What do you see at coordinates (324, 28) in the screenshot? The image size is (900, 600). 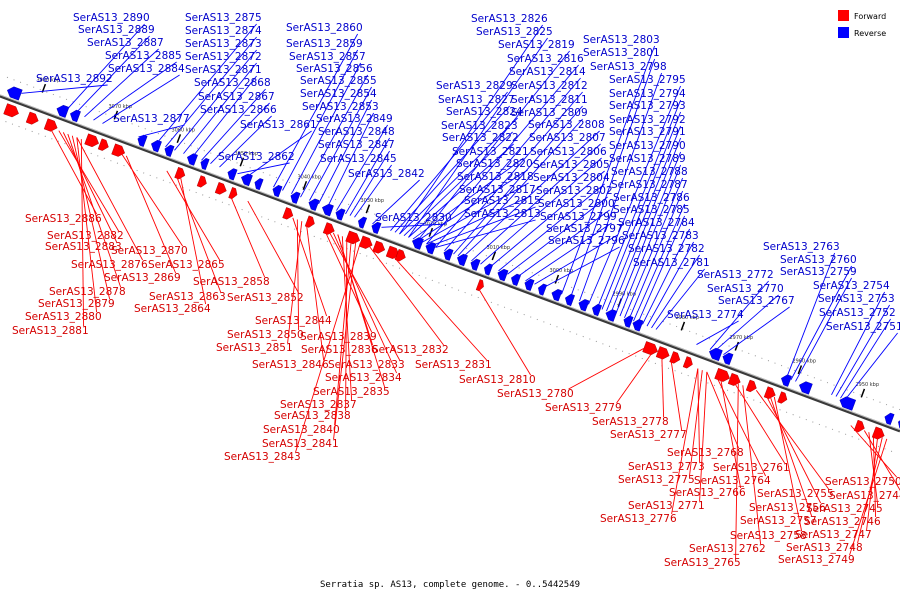 I see `gene-label: SerAS13_2860` at bounding box center [324, 28].